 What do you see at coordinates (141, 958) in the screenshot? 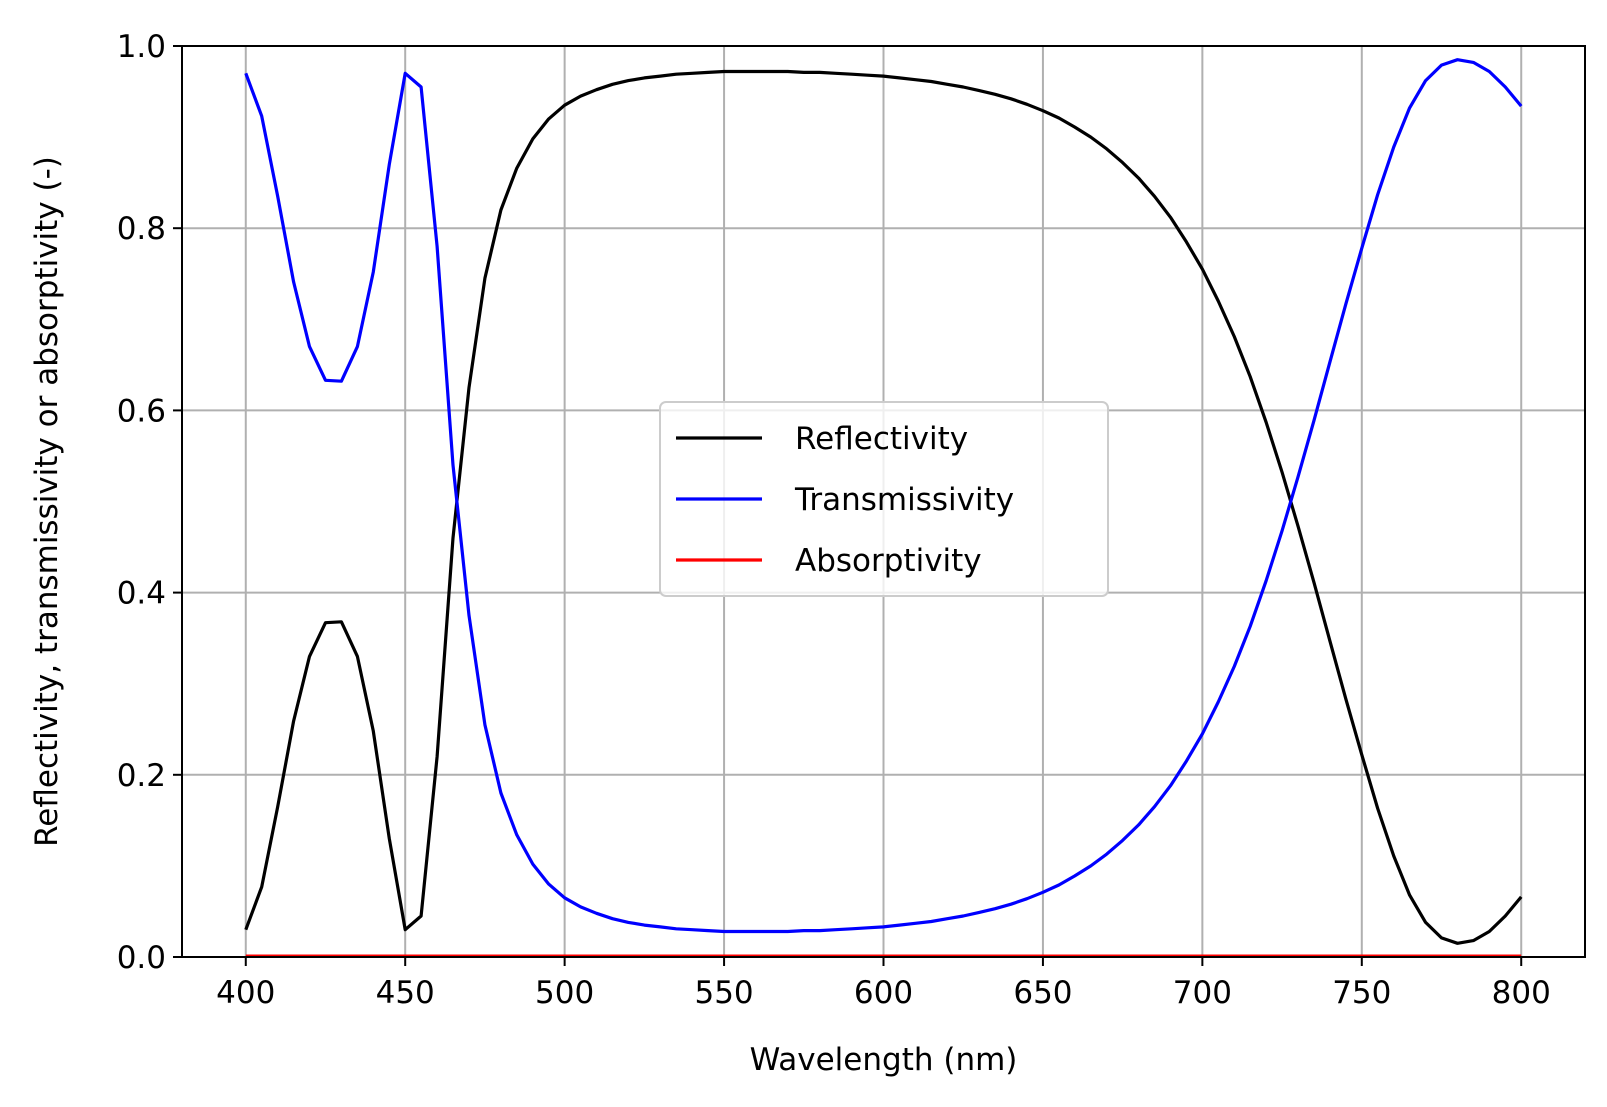
I see `y-tick-label: 0.0` at bounding box center [141, 958].